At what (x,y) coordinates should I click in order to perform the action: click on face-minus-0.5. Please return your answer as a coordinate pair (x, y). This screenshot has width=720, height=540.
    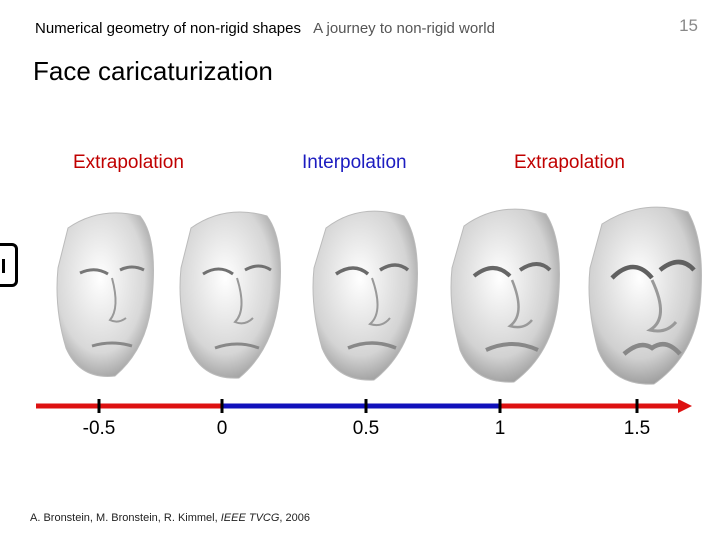
    Looking at the image, I should click on (105, 294).